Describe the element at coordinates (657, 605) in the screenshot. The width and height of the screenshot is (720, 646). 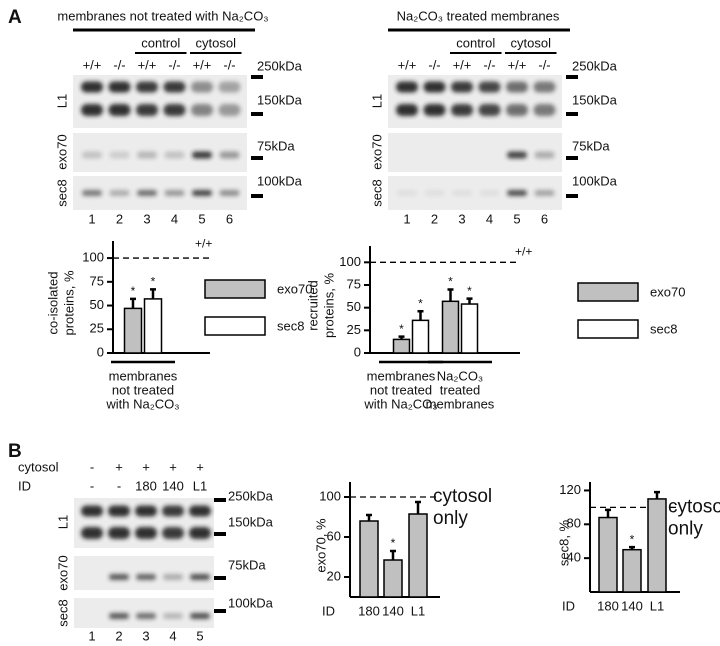
I see `x-tick-label: L1` at that location.